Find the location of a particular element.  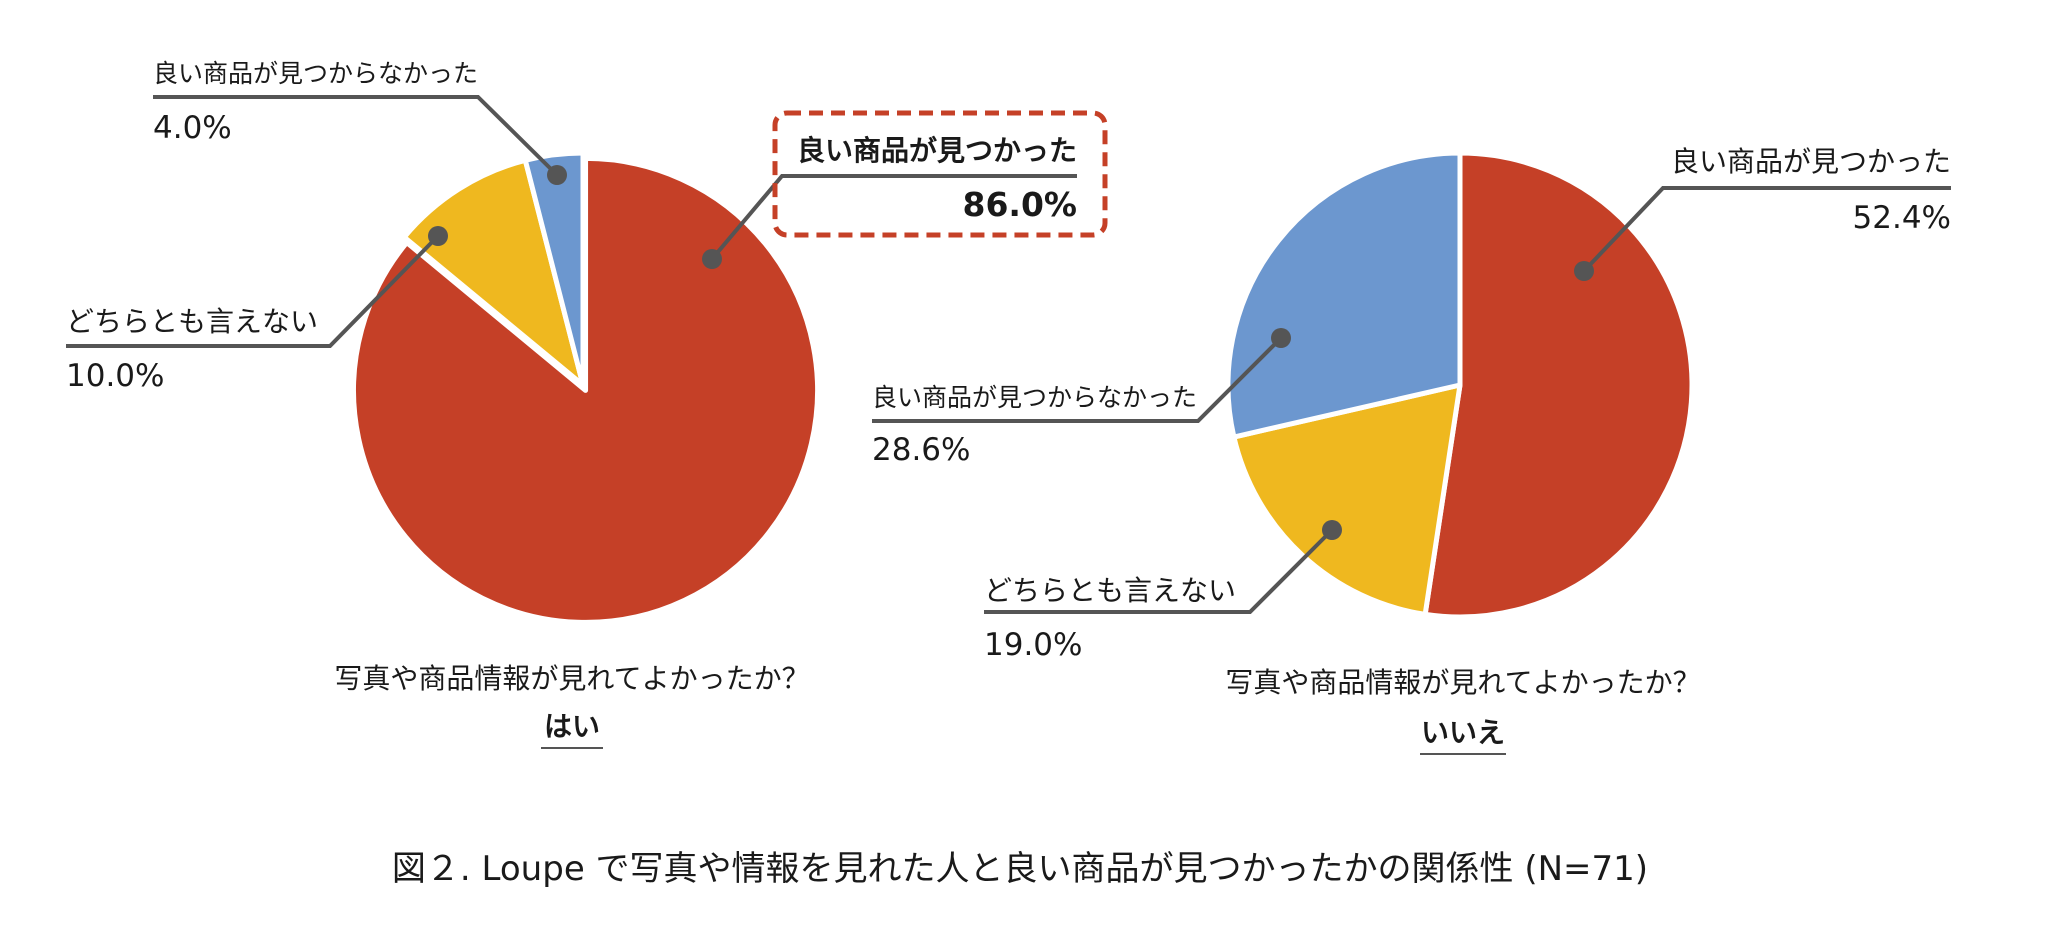

leader-no-not-found-line is located at coordinates (1077, 379).